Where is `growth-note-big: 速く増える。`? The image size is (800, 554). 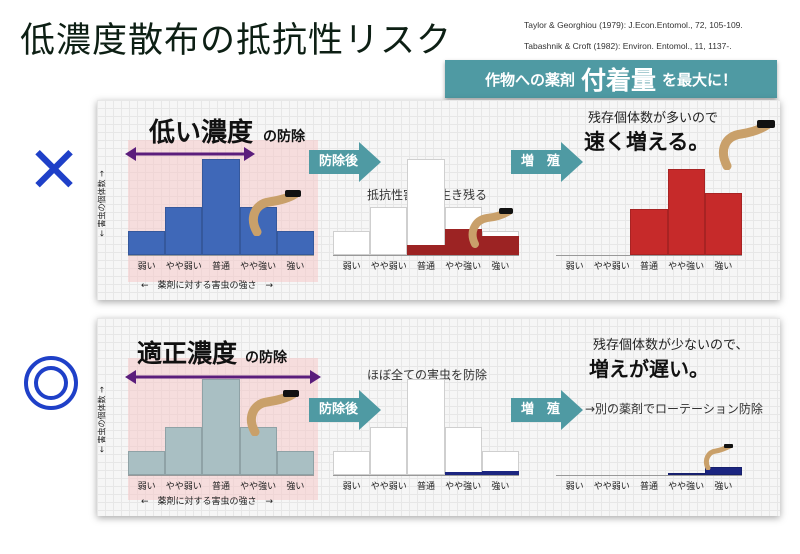 growth-note-big: 速く増える。 is located at coordinates (647, 142).